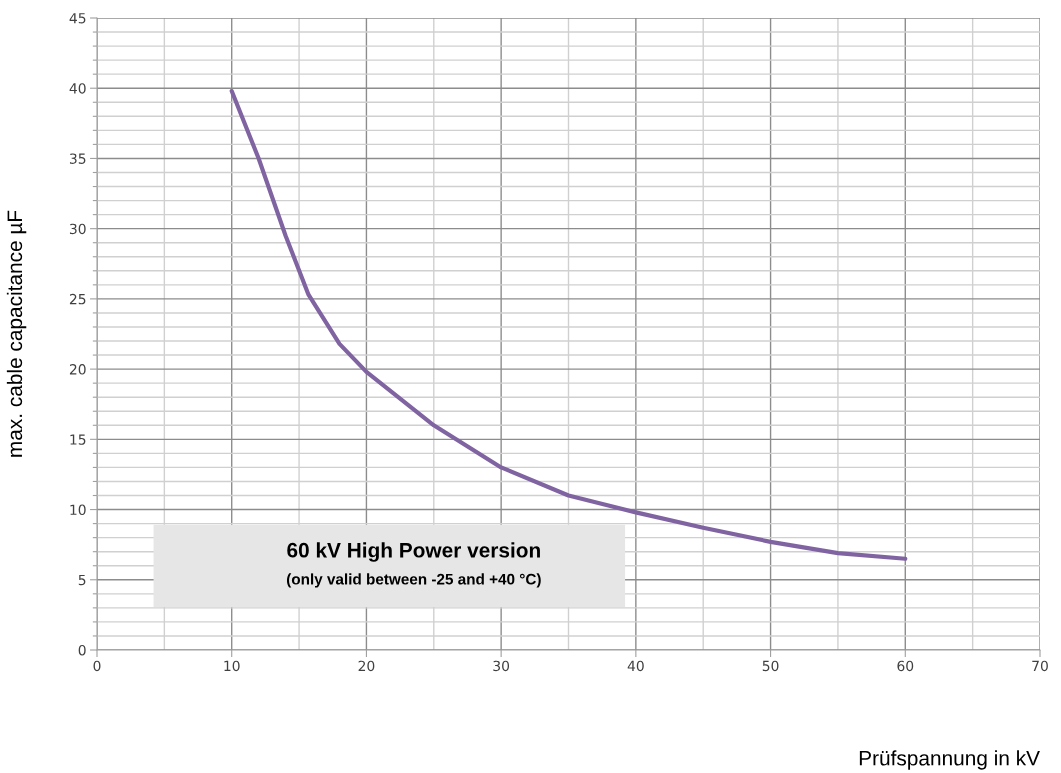  I want to click on y-tick-label: 35, so click(77, 158).